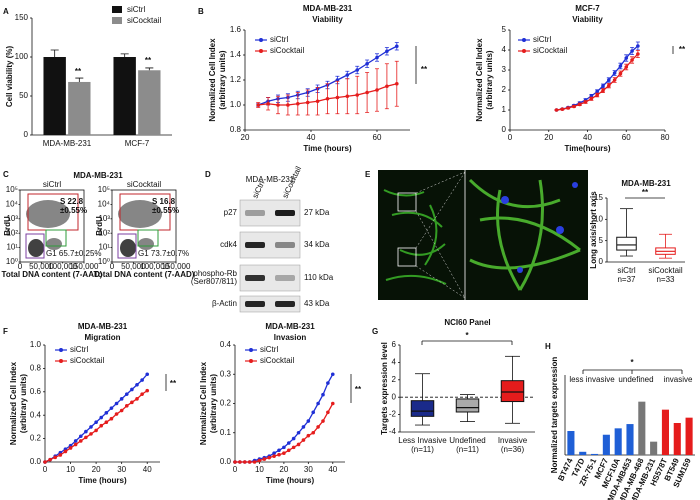  I want to click on y-tick-label: 0.2, so click(226, 403).